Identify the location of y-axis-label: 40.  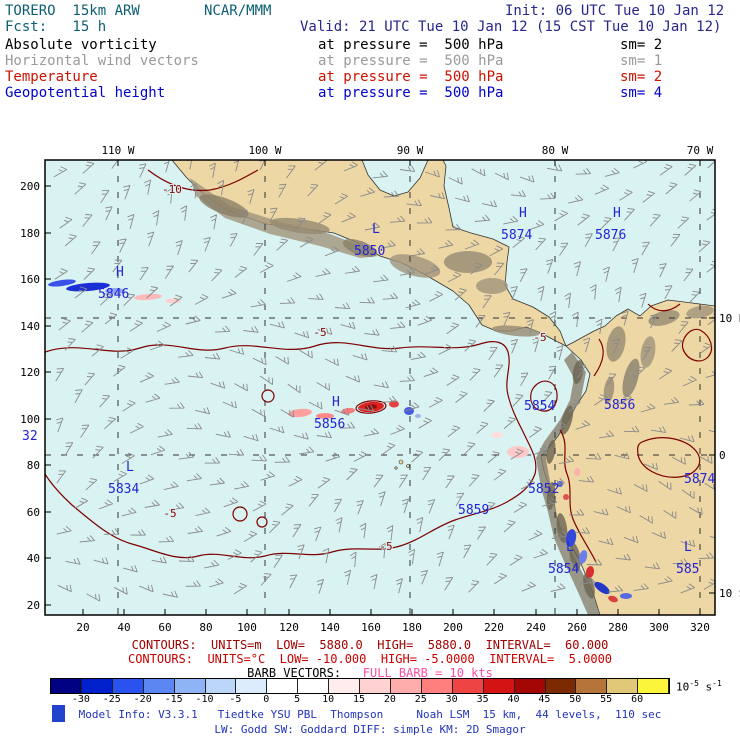
(33, 558).